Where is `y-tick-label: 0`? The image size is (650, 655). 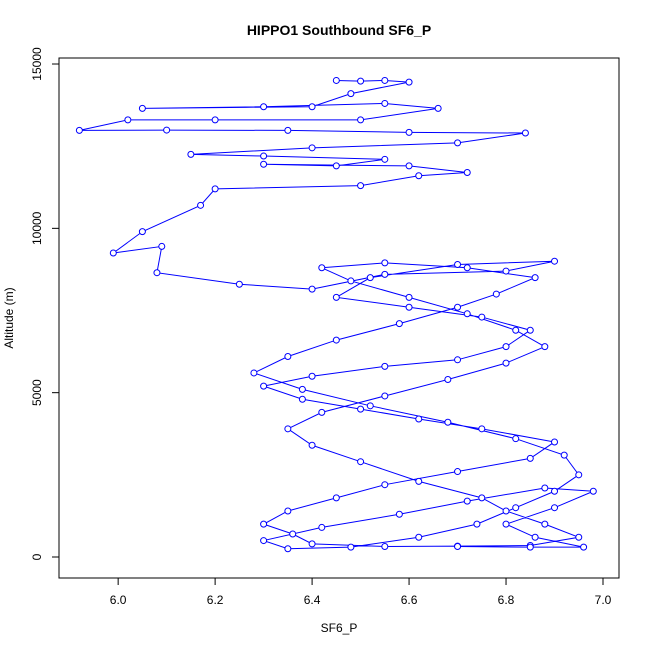 y-tick-label: 0 is located at coordinates (37, 556).